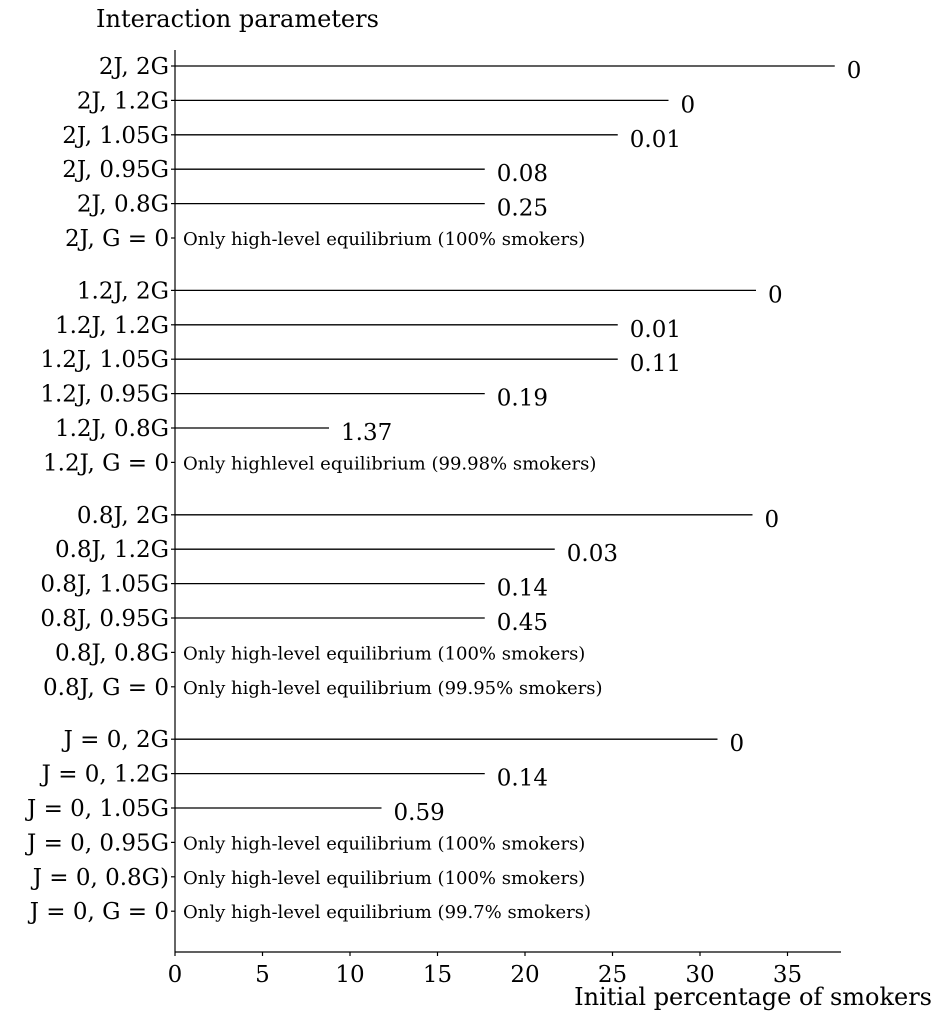  What do you see at coordinates (104, 395) in the screenshot?
I see `row-label: 1.2J, 0.95G` at bounding box center [104, 395].